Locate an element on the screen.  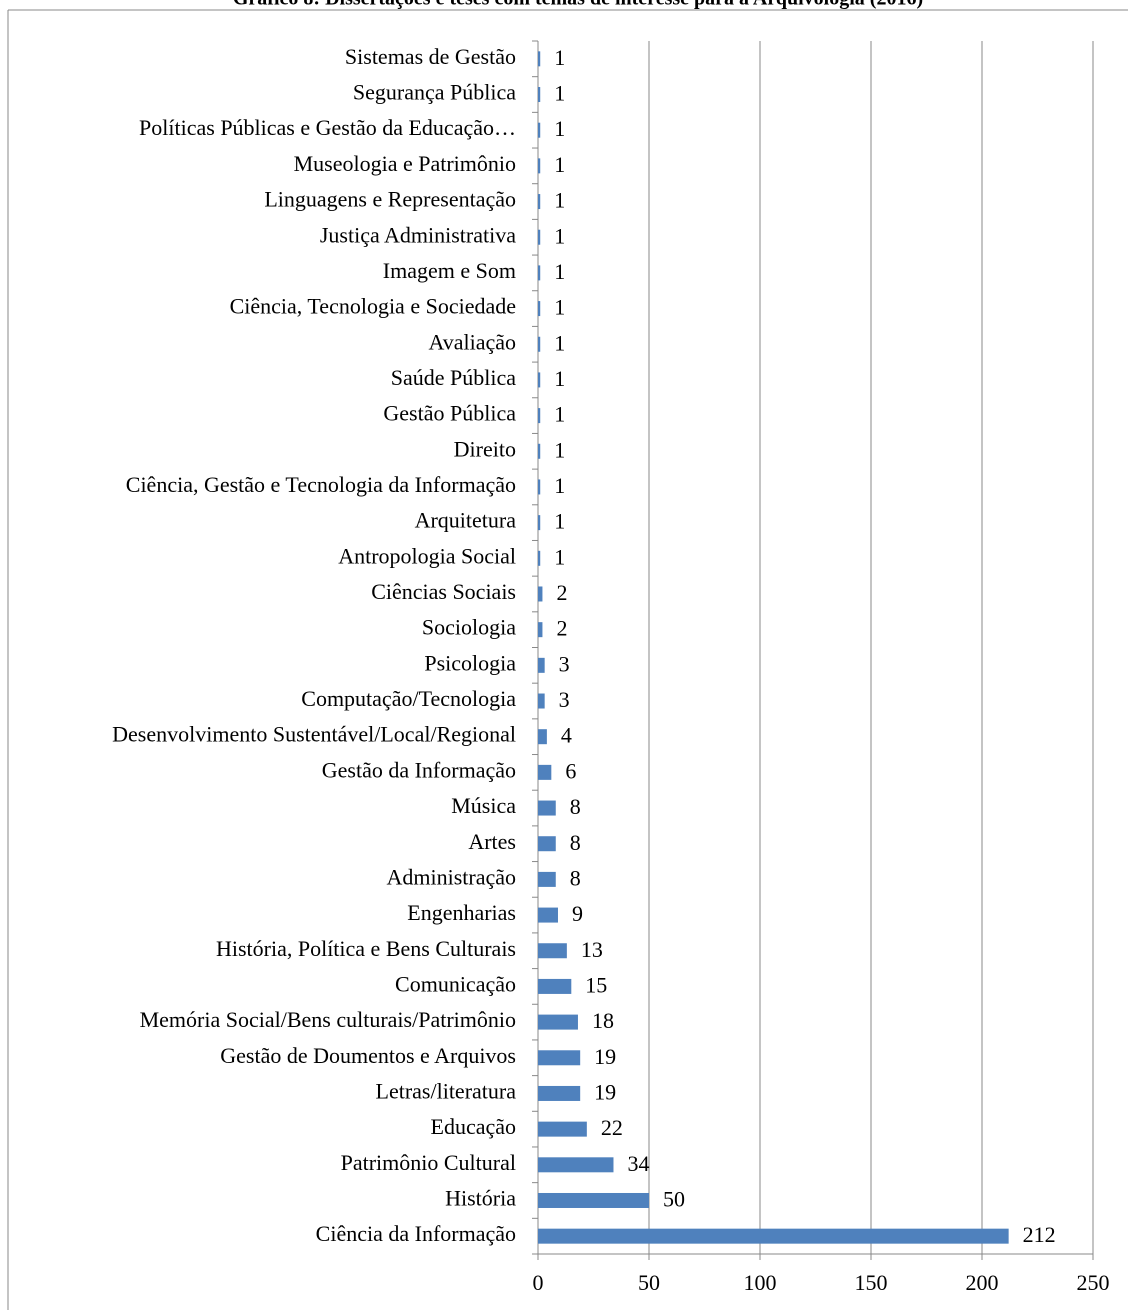
y-tick-label: Sociologia is located at coordinates (469, 627).